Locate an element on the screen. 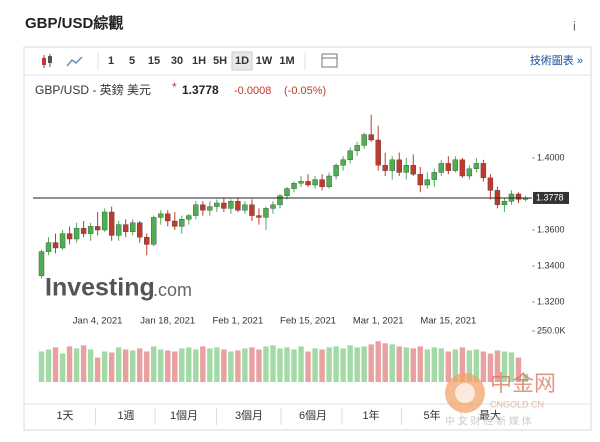  settings-icon is located at coordinates (329, 60).